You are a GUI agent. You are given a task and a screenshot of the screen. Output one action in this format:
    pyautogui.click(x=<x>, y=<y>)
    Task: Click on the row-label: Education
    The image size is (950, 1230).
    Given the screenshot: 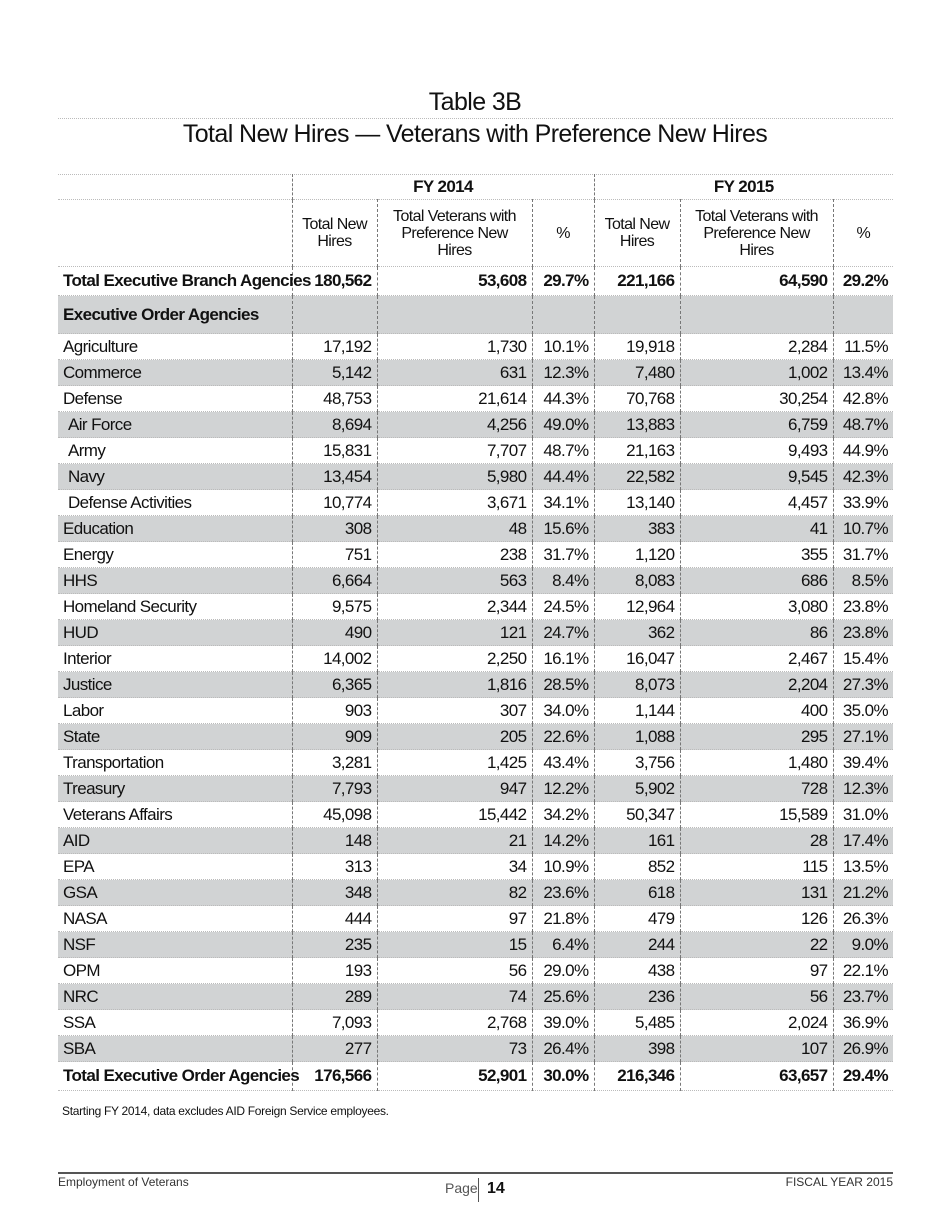 What is the action you would take?
    pyautogui.click(x=175, y=528)
    